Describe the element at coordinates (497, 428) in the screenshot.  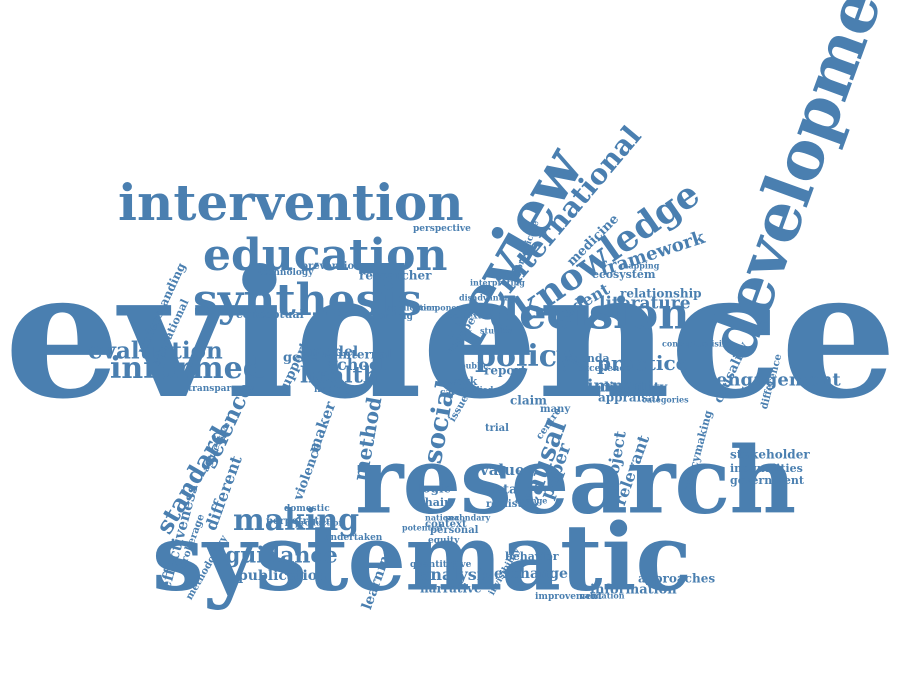
I see `word-trial: trial` at that location.